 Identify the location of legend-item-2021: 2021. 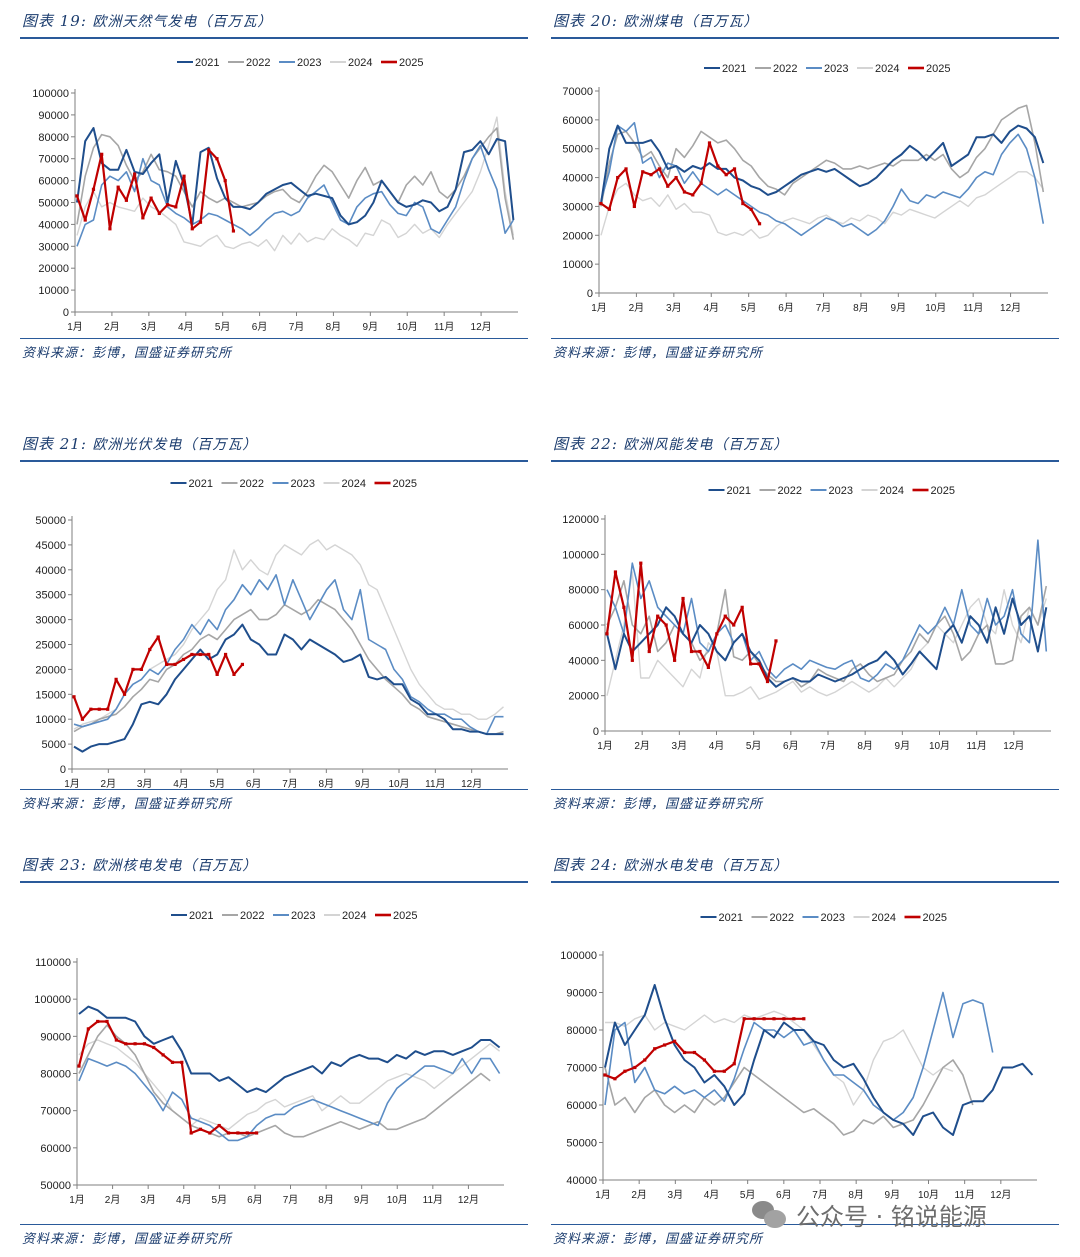
(198, 63).